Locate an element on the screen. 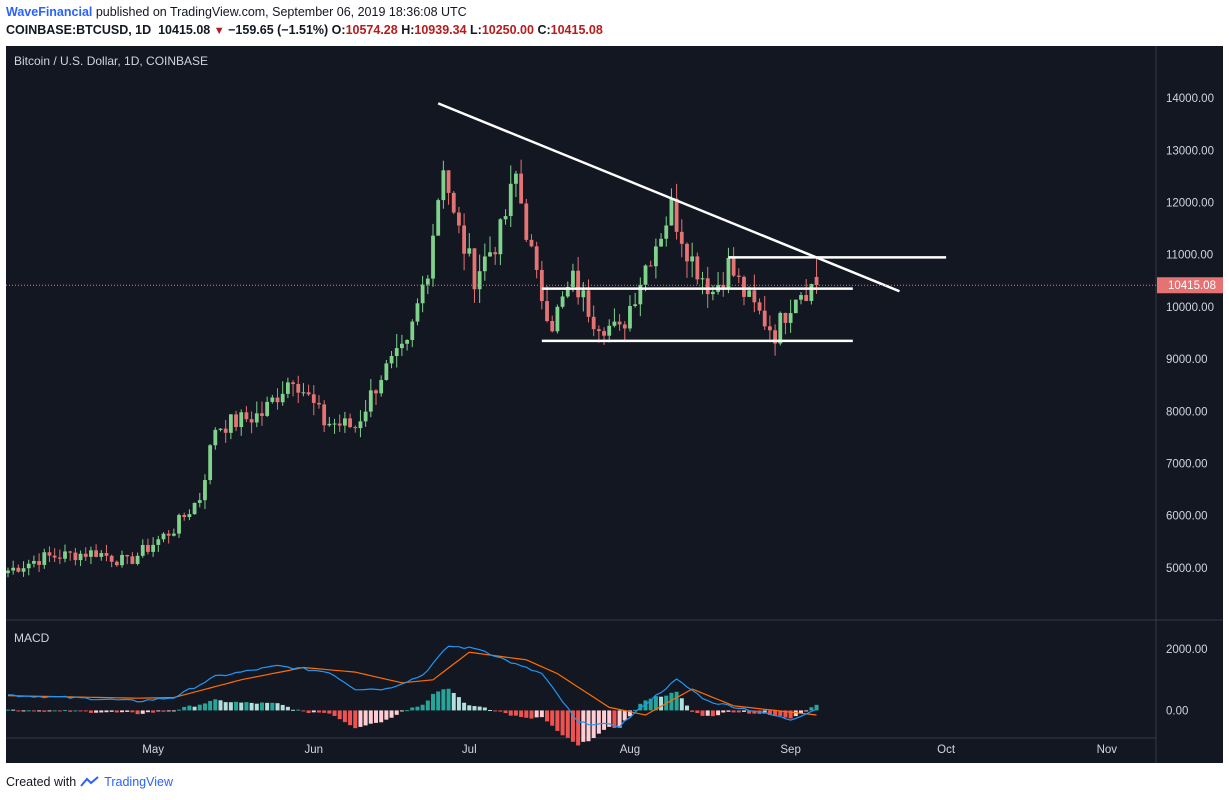 Image resolution: width=1229 pixels, height=800 pixels. price-tick-label: 9000.00 is located at coordinates (1187, 360).